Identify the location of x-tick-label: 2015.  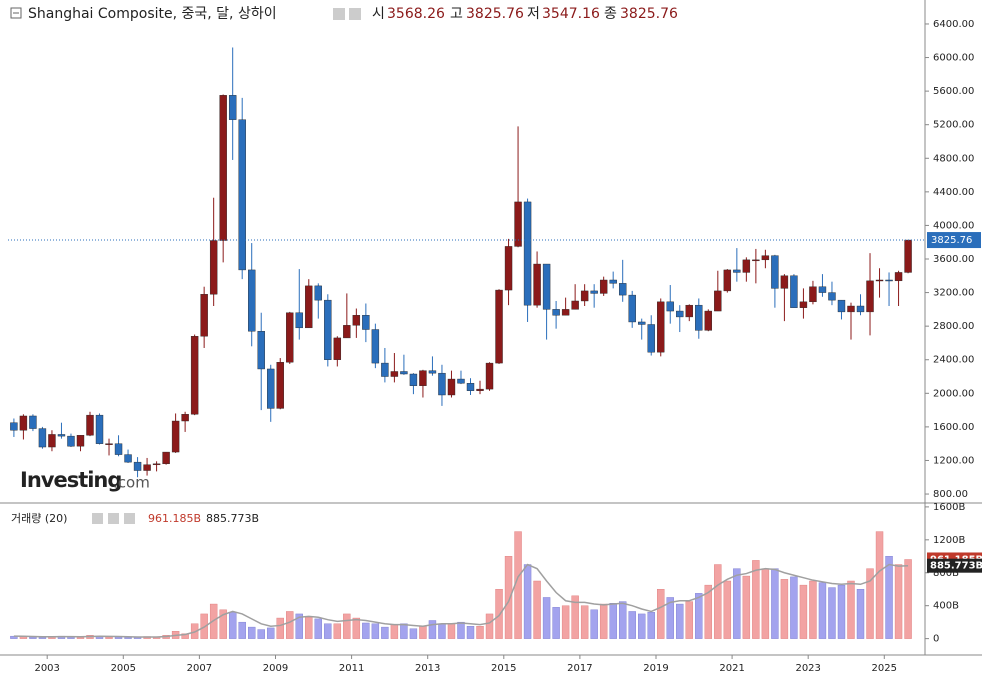
(503, 668).